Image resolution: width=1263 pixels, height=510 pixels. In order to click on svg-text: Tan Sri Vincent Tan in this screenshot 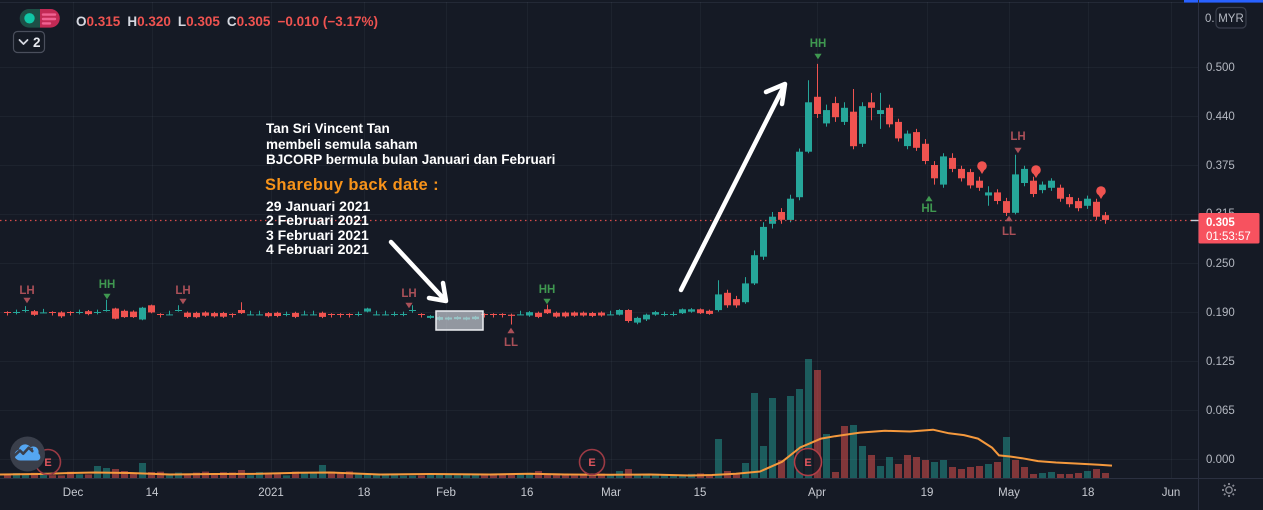, I will do `click(328, 128)`.